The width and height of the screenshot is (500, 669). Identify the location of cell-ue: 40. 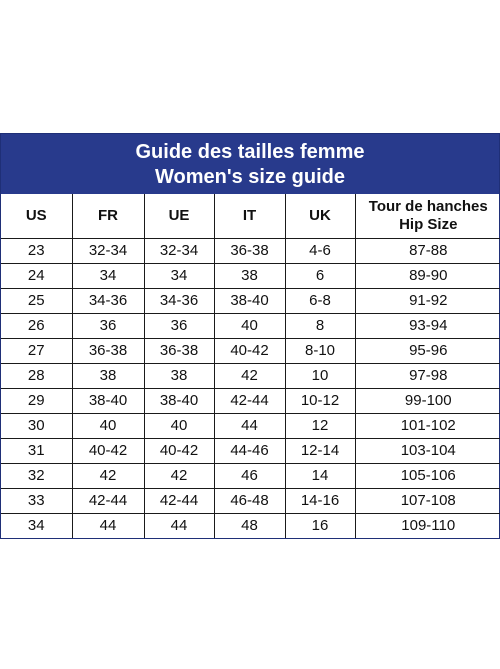
(179, 426).